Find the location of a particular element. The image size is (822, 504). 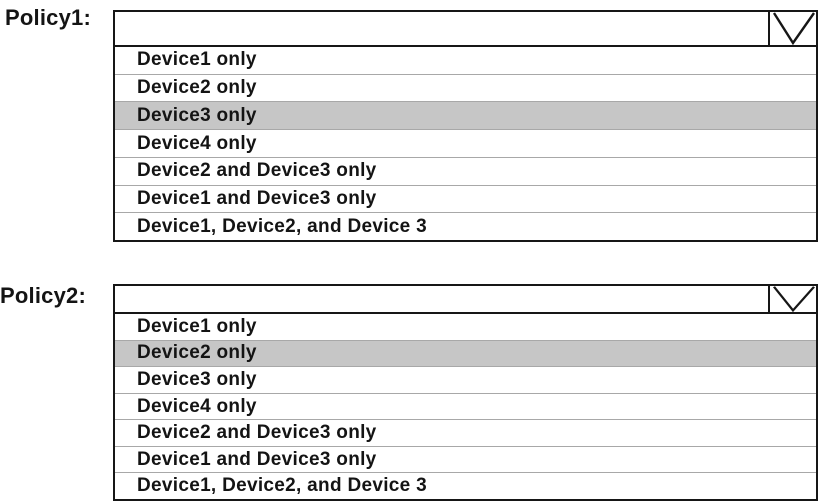

policy2-dropdown-button is located at coordinates (792, 299).